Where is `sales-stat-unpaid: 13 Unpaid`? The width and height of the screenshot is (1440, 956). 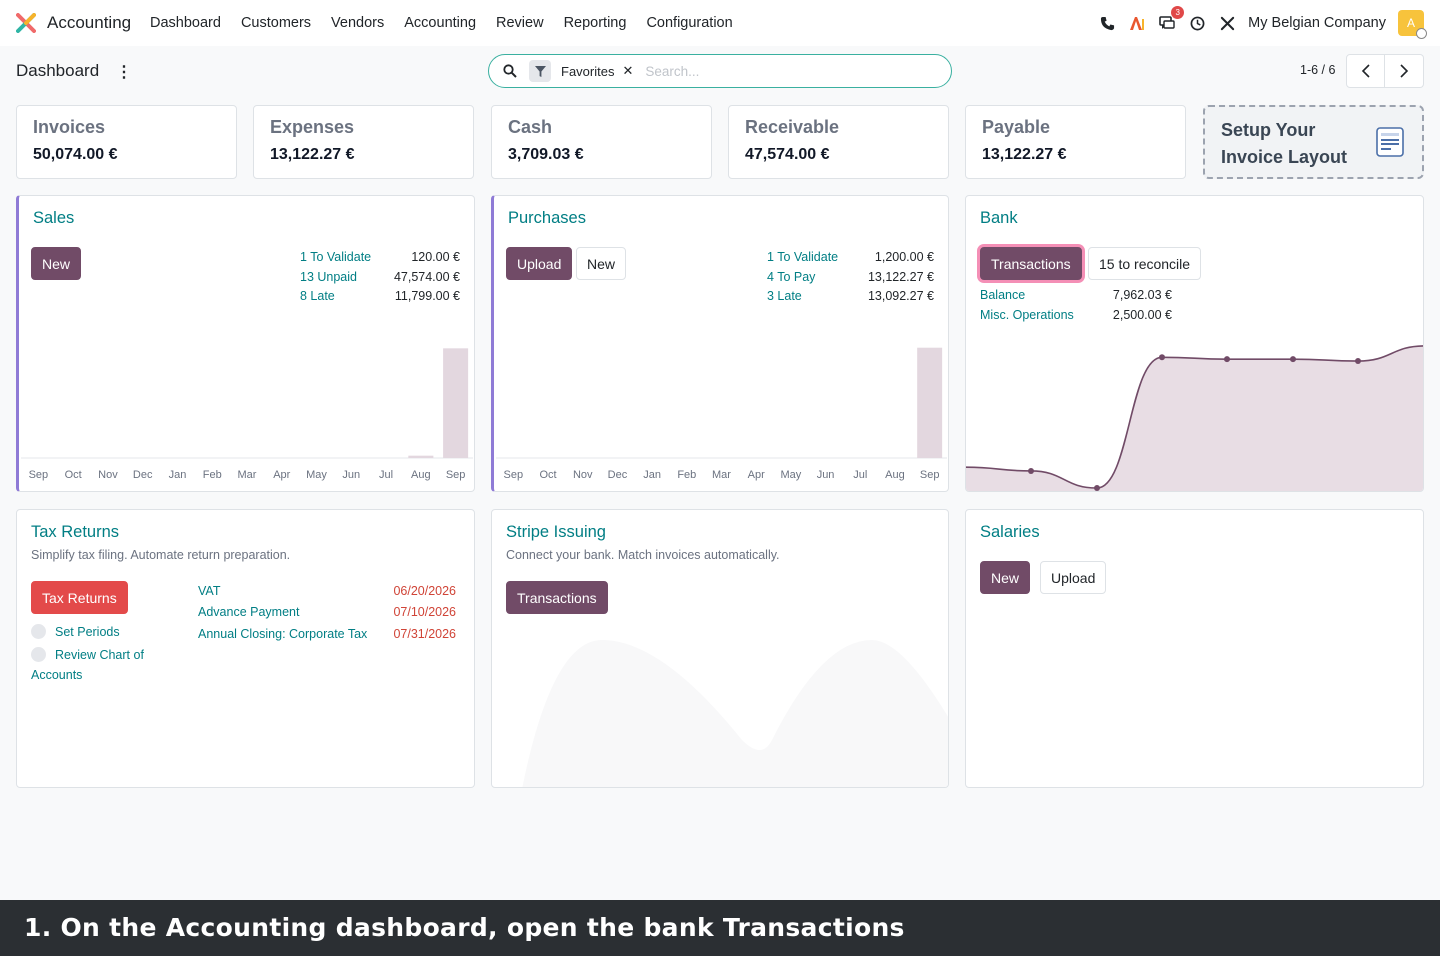 sales-stat-unpaid: 13 Unpaid is located at coordinates (328, 277).